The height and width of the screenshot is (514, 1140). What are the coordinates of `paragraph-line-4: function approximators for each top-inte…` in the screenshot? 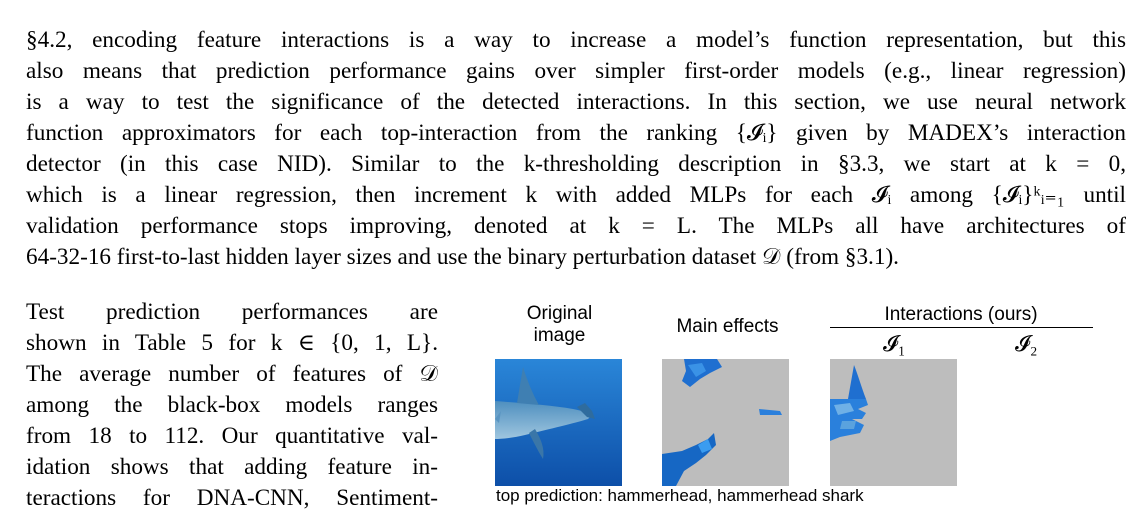 It's located at (576, 133).